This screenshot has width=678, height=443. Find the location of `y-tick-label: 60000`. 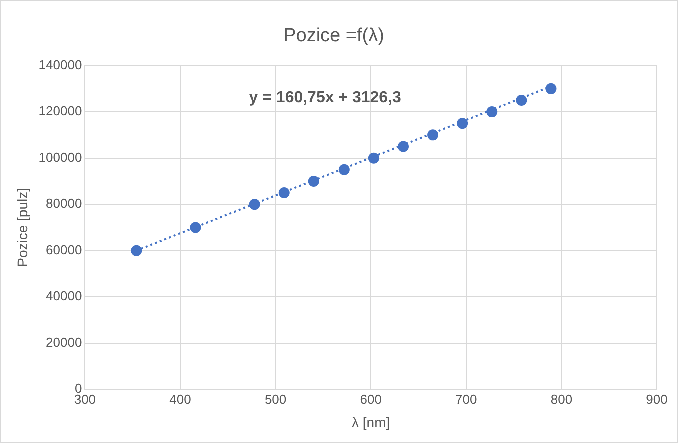

y-tick-label: 60000 is located at coordinates (64, 250).